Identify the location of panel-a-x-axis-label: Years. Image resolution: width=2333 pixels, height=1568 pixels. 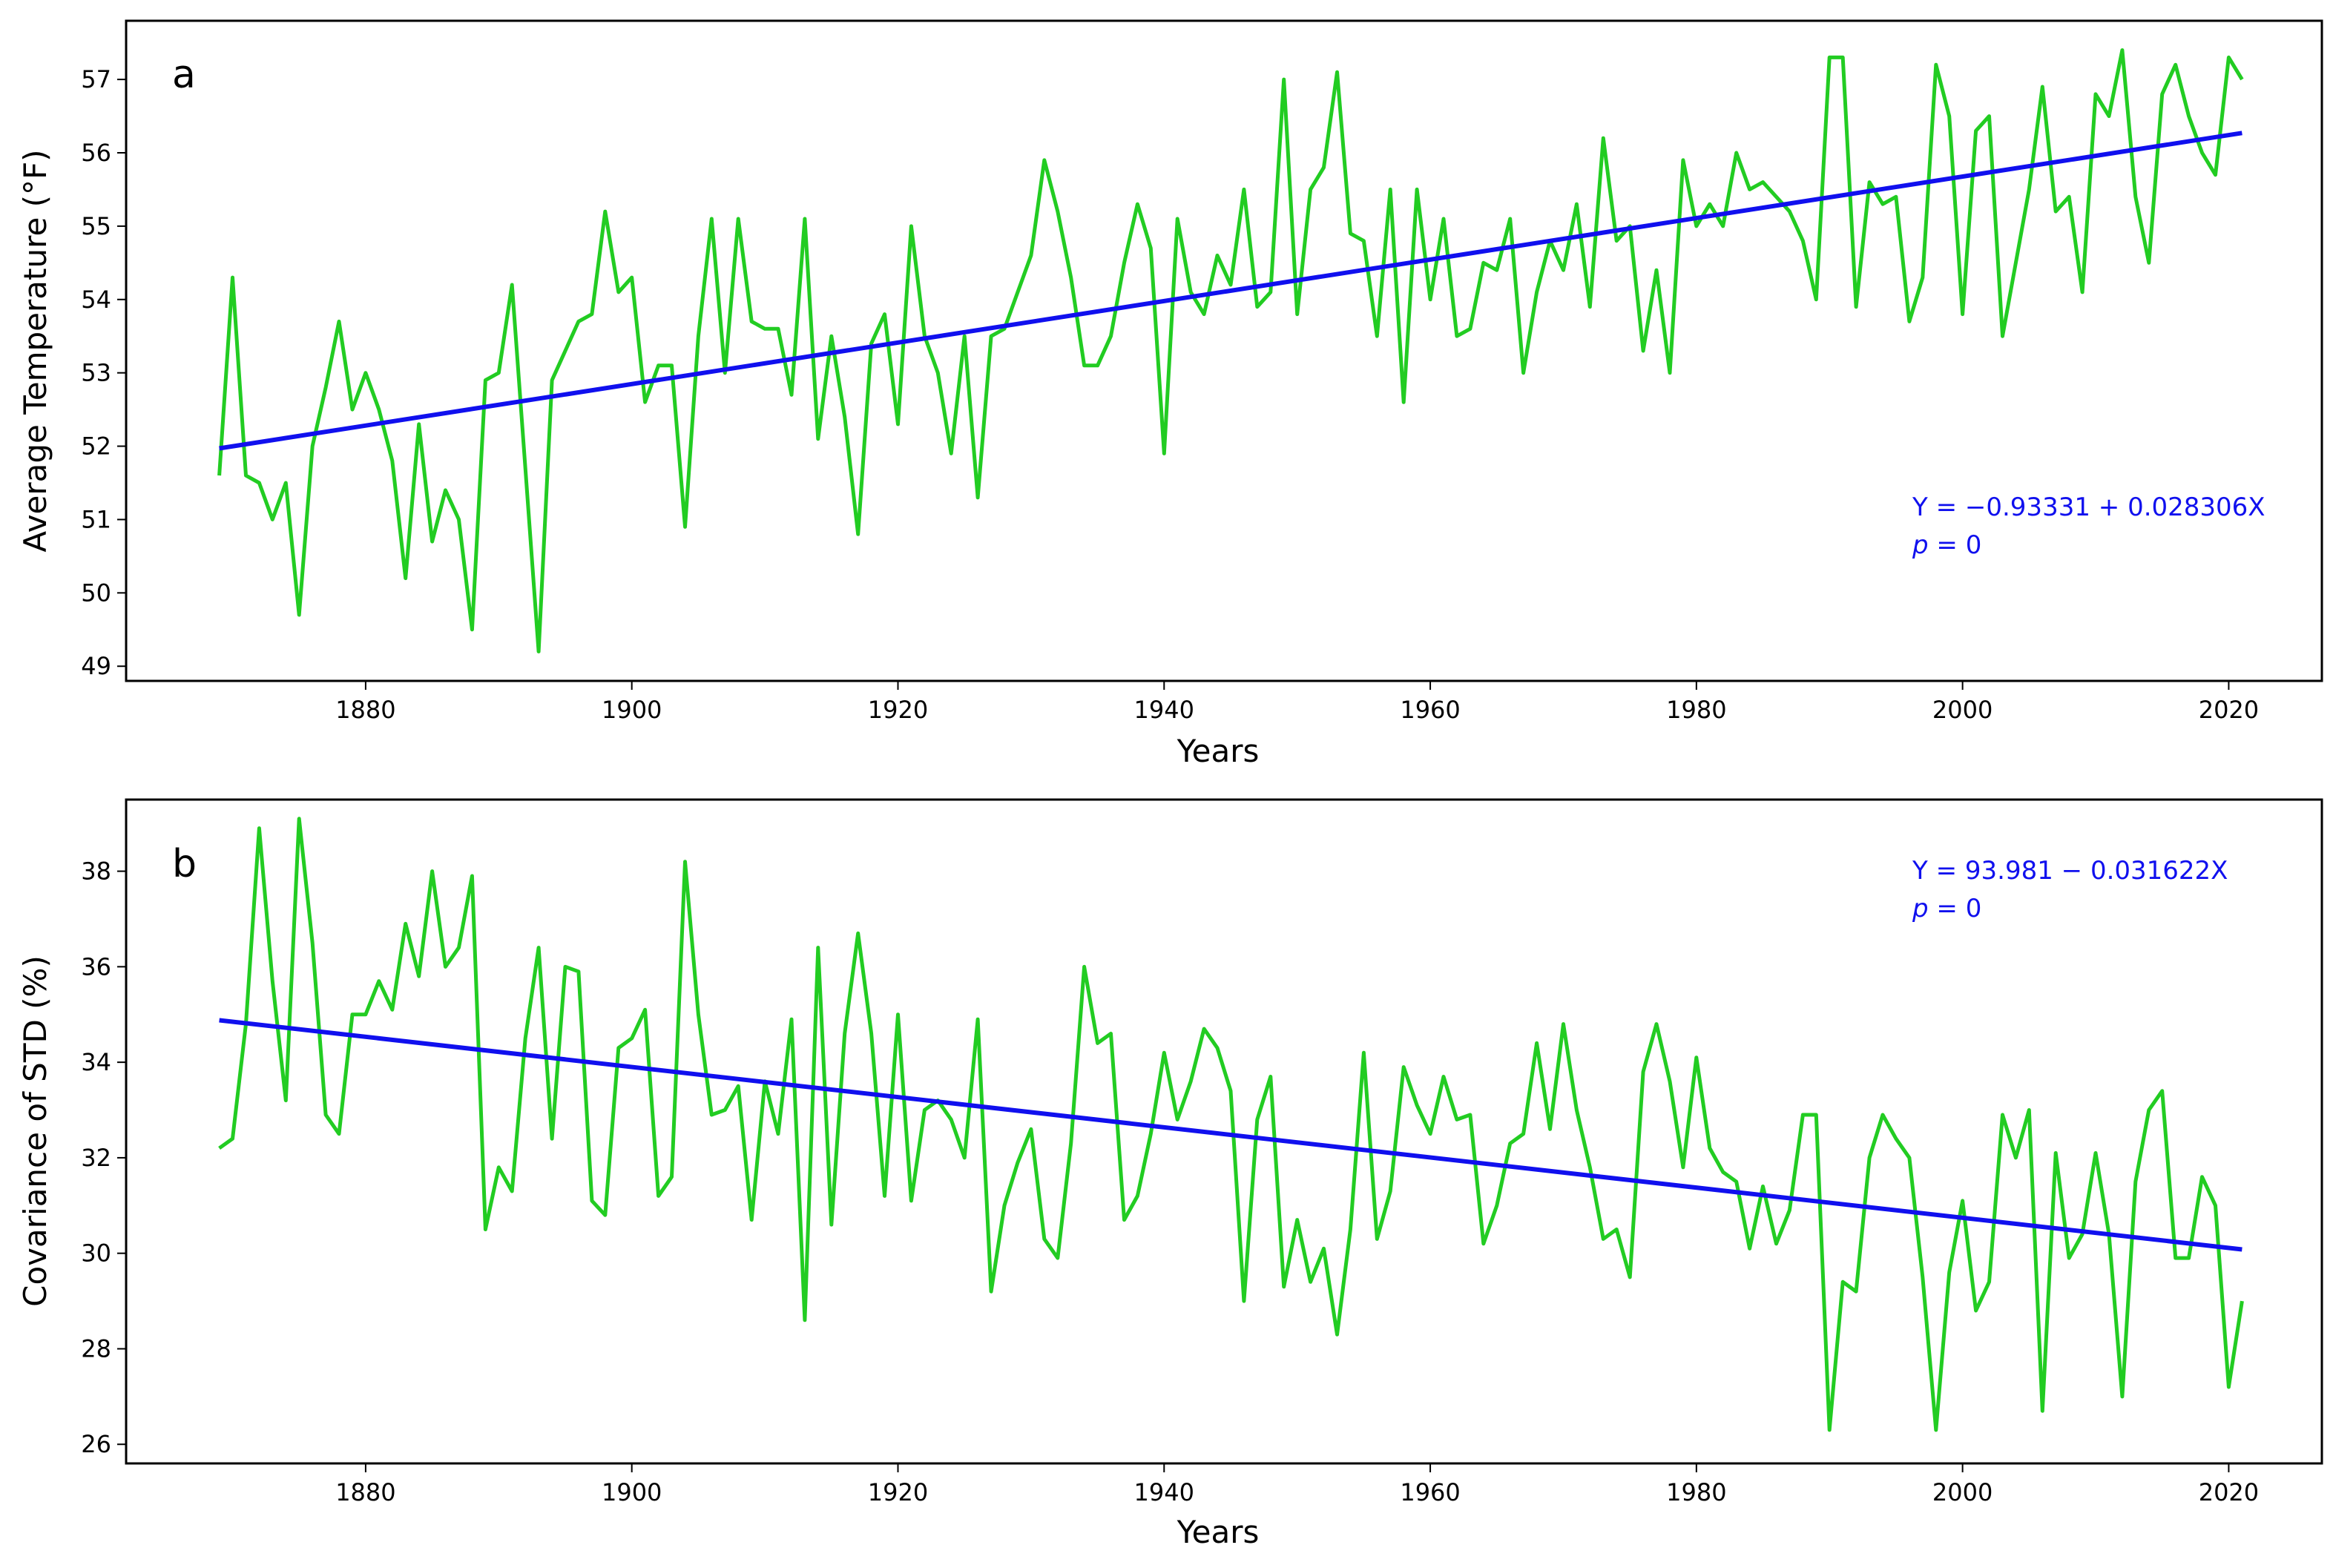
(1218, 751).